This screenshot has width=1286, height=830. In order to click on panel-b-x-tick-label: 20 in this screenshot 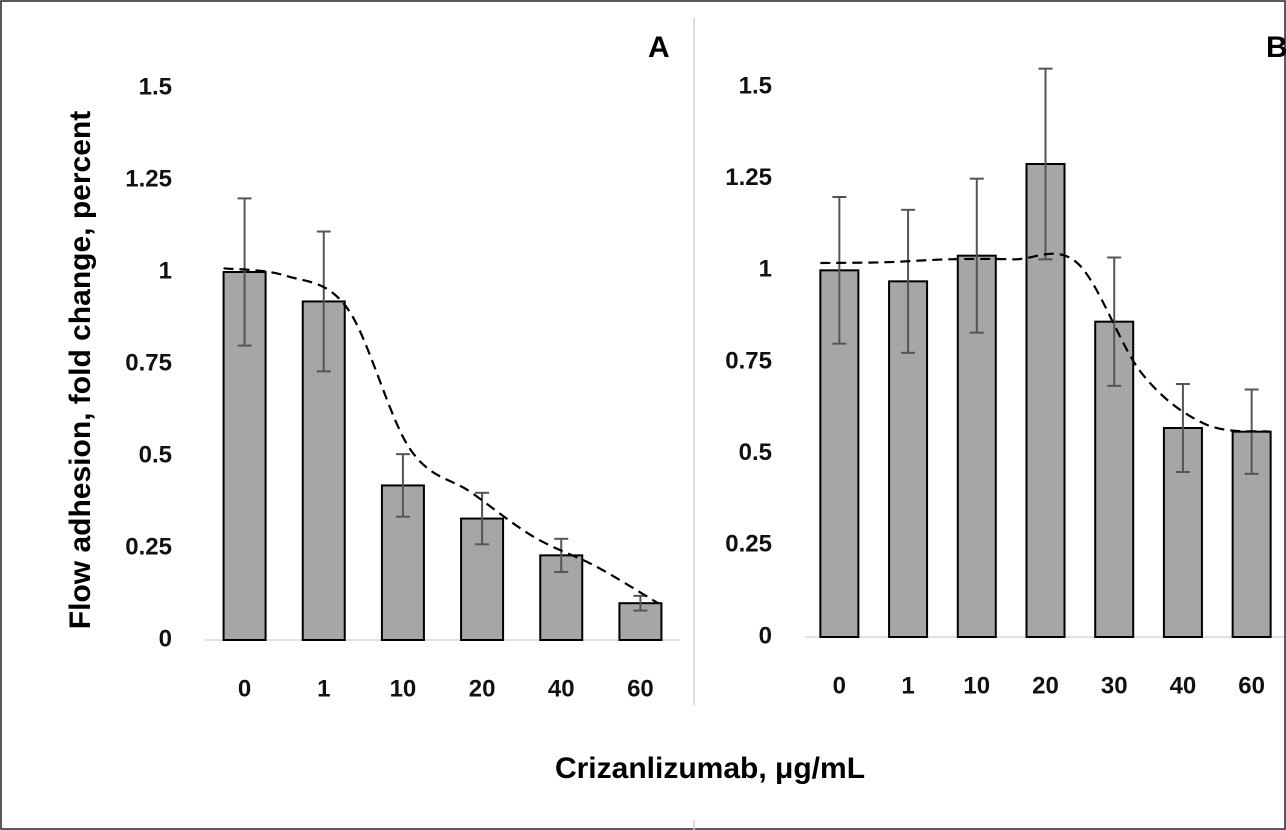, I will do `click(1045, 685)`.